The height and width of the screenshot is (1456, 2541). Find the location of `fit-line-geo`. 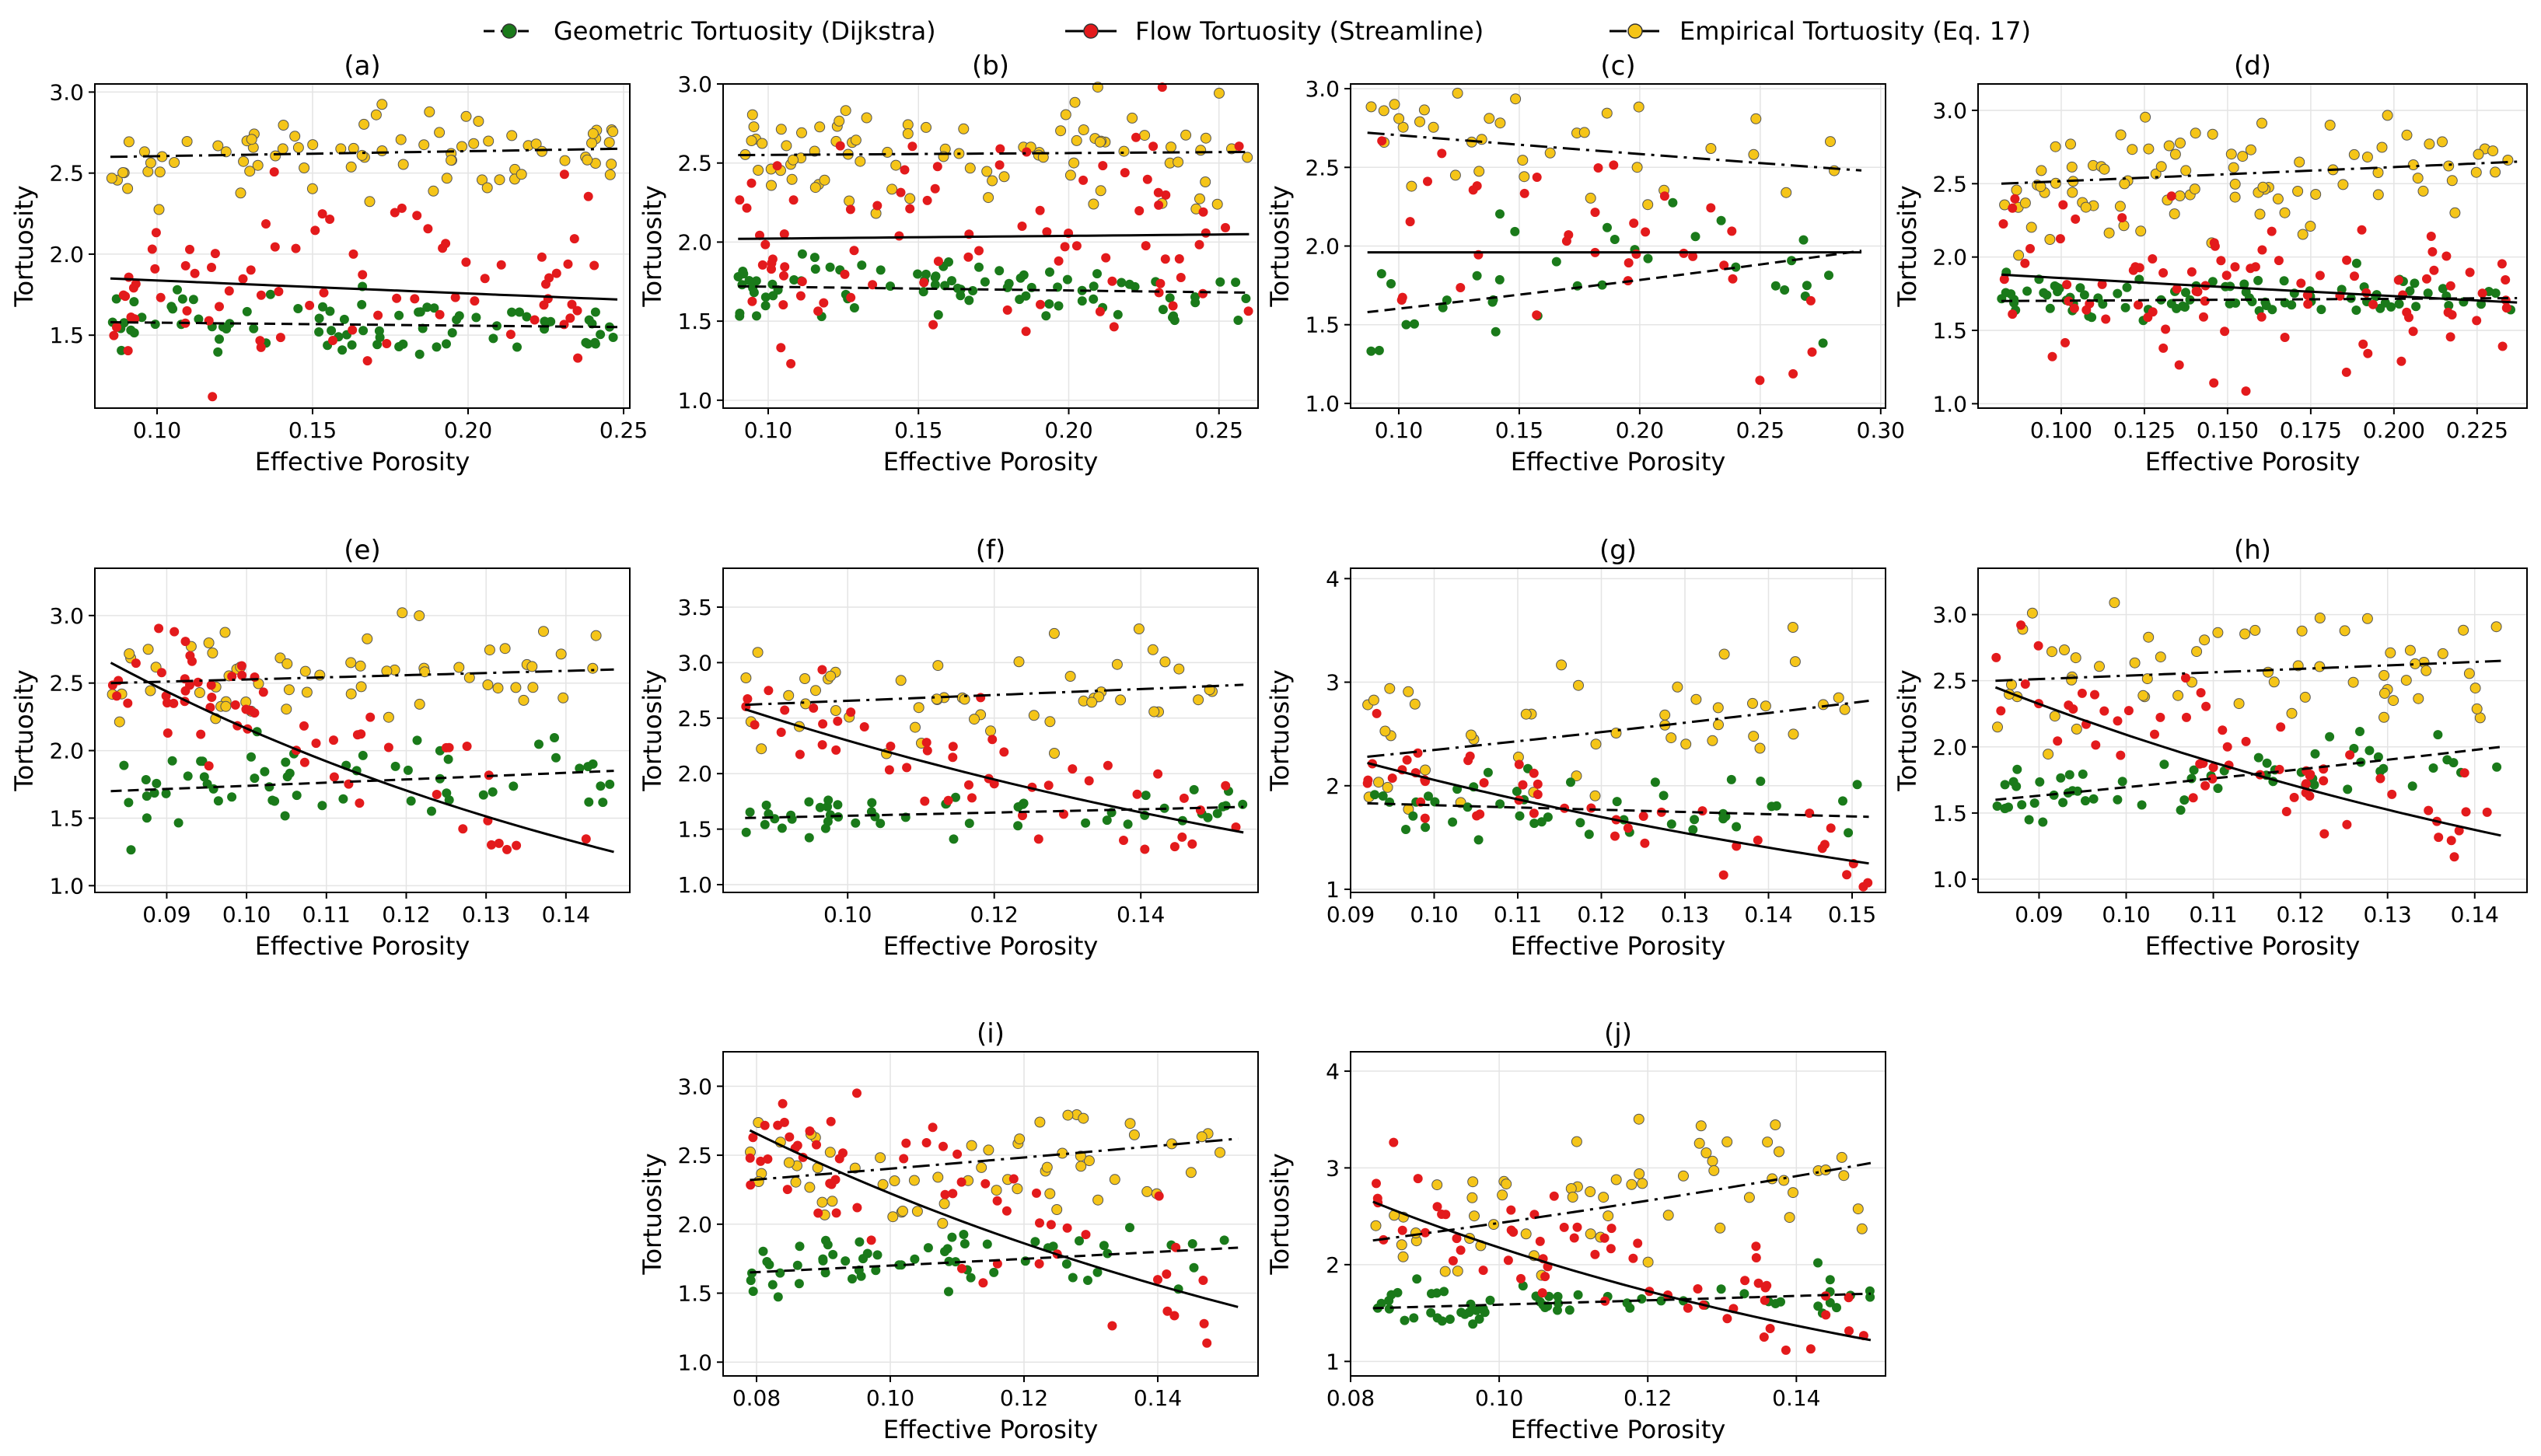

fit-line-geo is located at coordinates (995, 812).